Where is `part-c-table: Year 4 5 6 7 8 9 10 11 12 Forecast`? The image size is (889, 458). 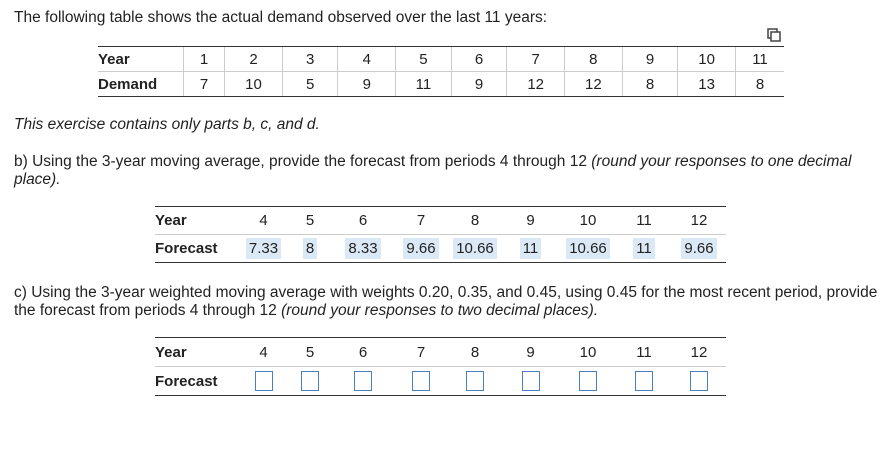 part-c-table: Year 4 5 6 7 8 9 10 11 12 Forecast is located at coordinates (440, 366).